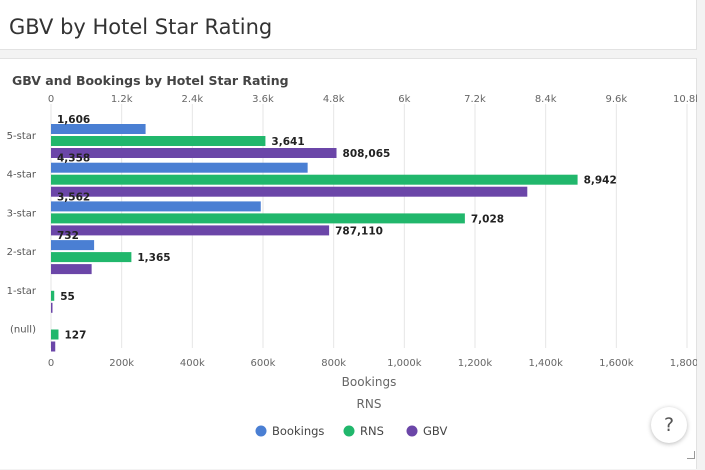 The height and width of the screenshot is (470, 705). Describe the element at coordinates (546, 99) in the screenshot. I see `top-axis-tick-label: 8.4k` at that location.